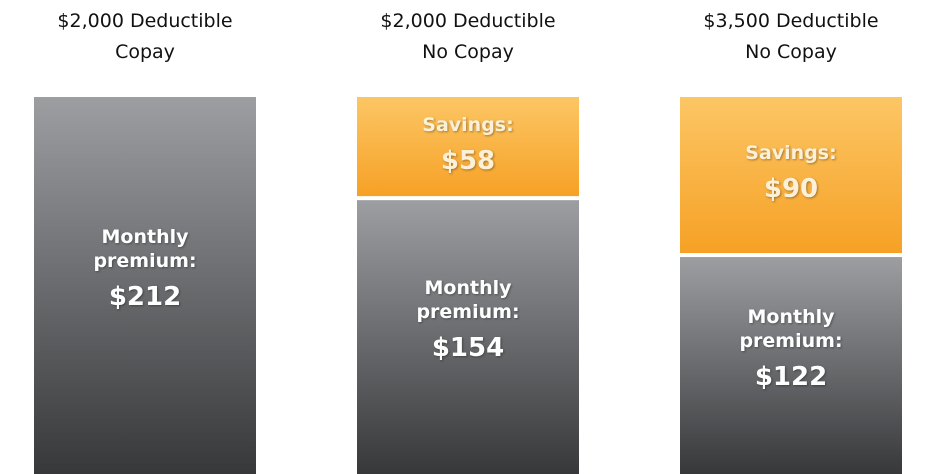 The width and height of the screenshot is (952, 474). I want to click on value-label: $90, so click(791, 189).